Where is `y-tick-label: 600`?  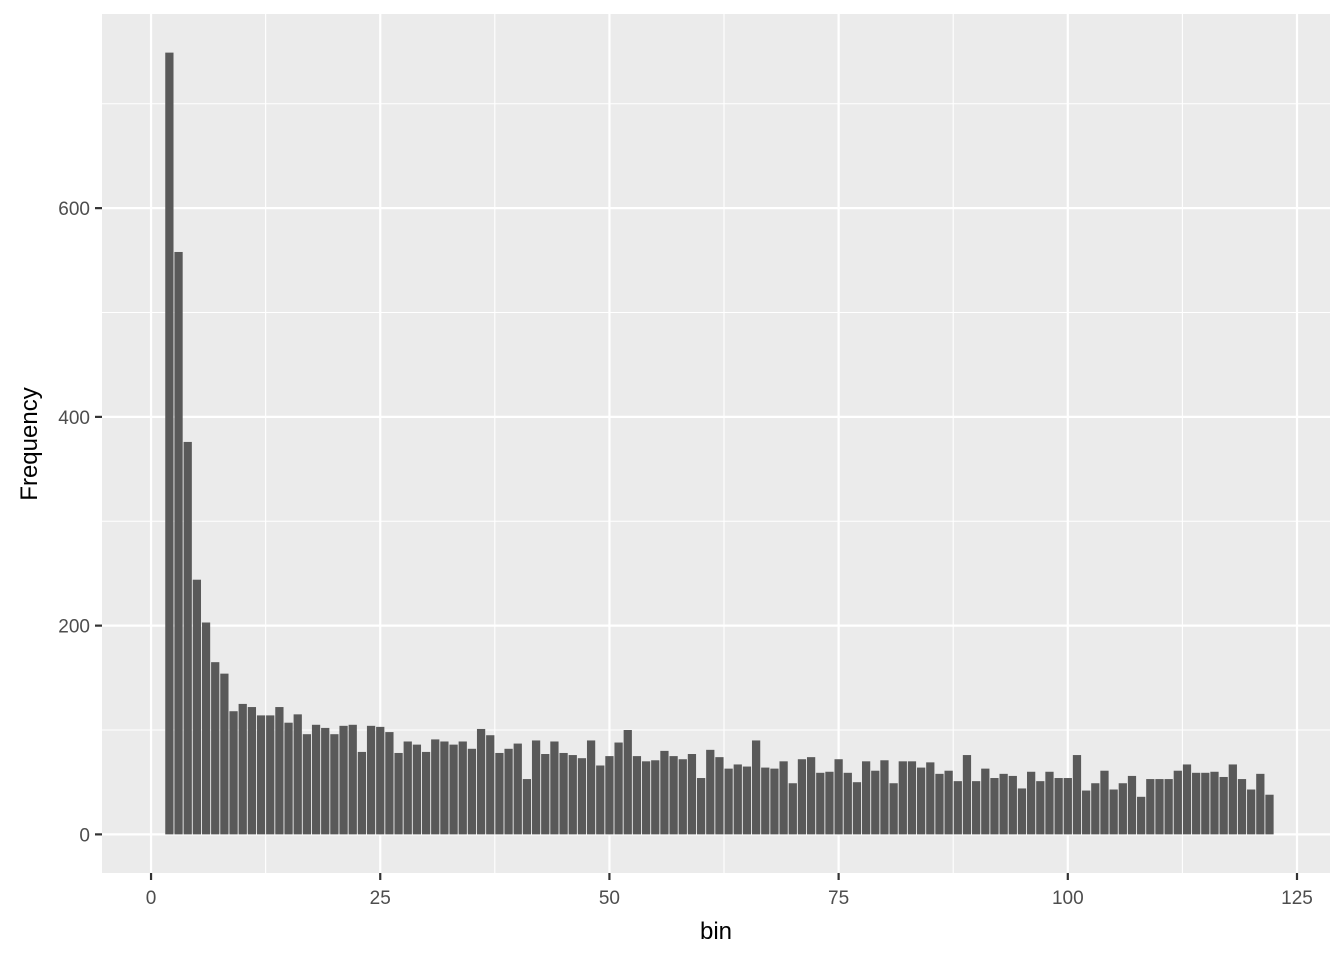
y-tick-label: 600 is located at coordinates (74, 209).